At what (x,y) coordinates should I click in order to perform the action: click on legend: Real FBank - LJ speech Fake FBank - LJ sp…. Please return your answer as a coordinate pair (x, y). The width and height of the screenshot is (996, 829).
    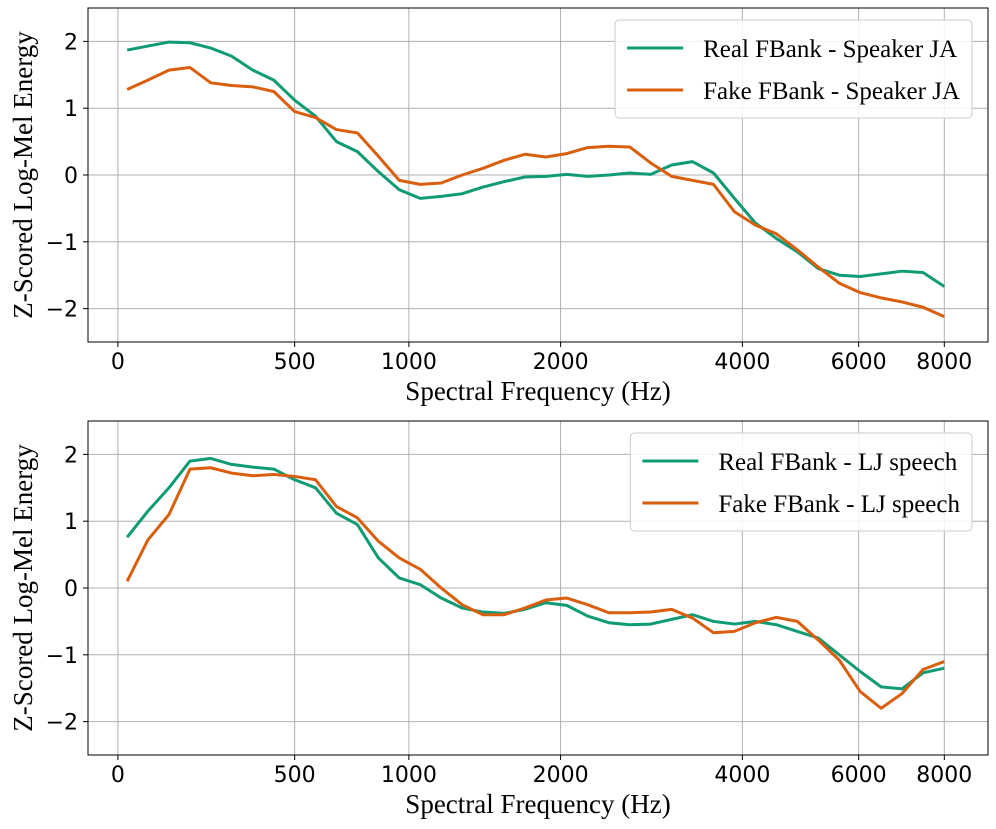
    Looking at the image, I should click on (801, 482).